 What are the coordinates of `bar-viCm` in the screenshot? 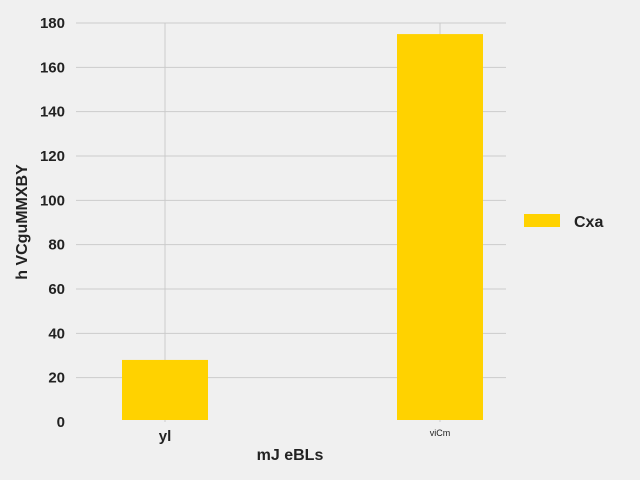 It's located at (440, 227).